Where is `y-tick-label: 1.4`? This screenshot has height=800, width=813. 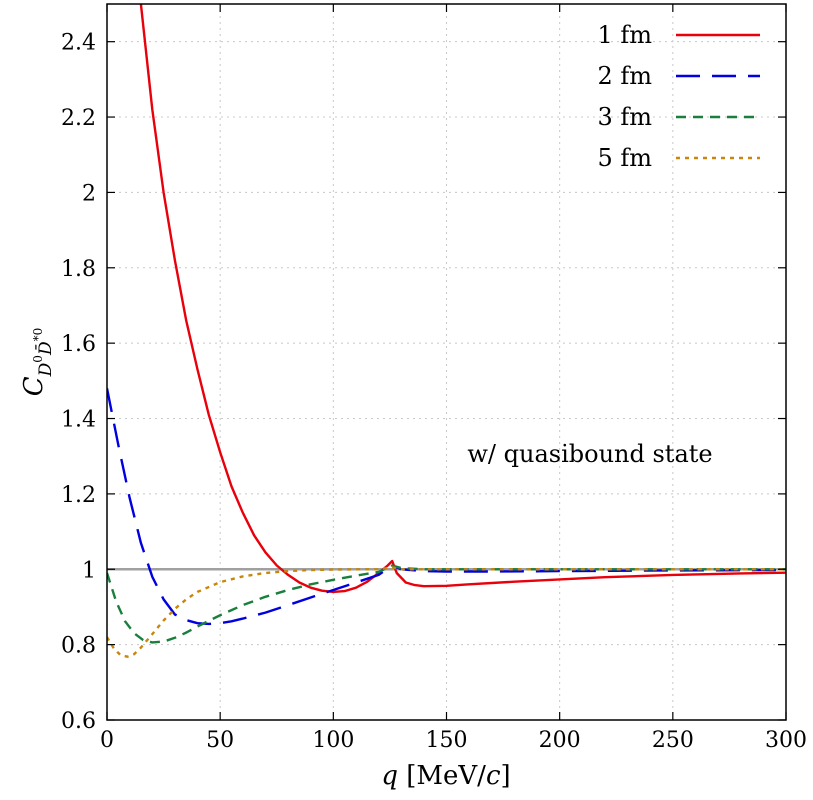 y-tick-label: 1.4 is located at coordinates (78, 420).